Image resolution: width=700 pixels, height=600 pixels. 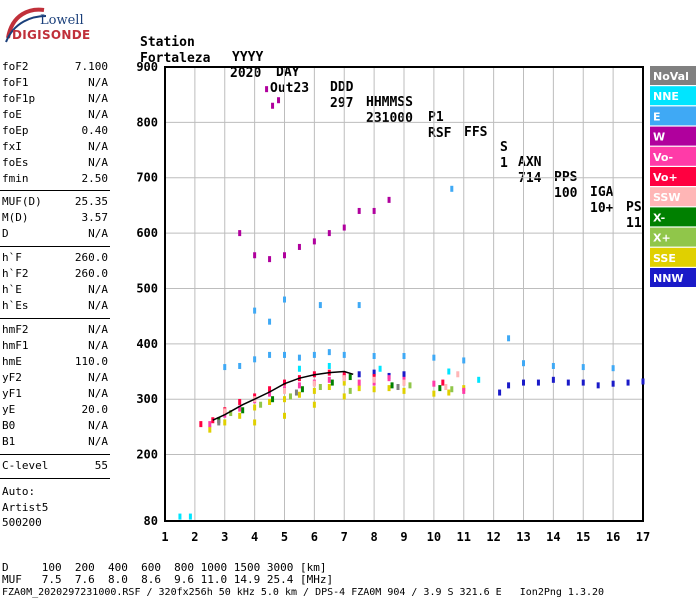 What do you see at coordinates (405, 537) in the screenshot?
I see `x-tick-labels: 1 2 3 4 5 6 7 8 9 10 11 12 13 14 15 16 17` at bounding box center [405, 537].